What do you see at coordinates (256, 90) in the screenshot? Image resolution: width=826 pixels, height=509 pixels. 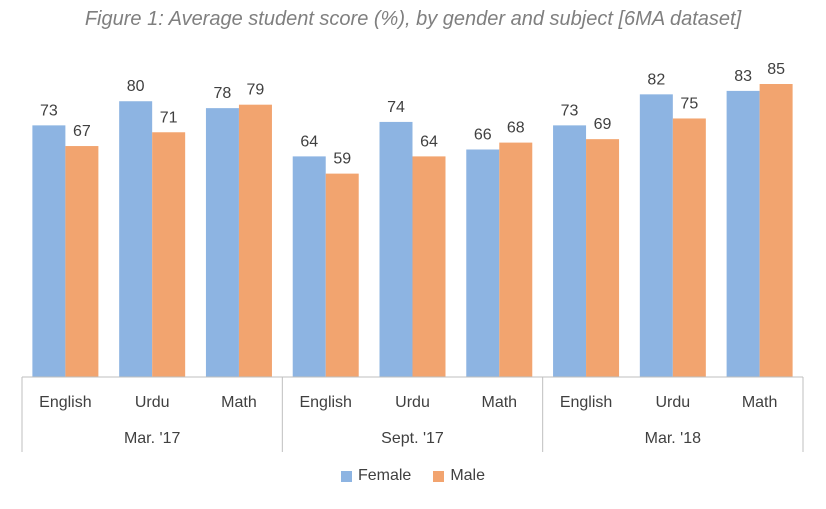 I see `data-label-male: 79` at bounding box center [256, 90].